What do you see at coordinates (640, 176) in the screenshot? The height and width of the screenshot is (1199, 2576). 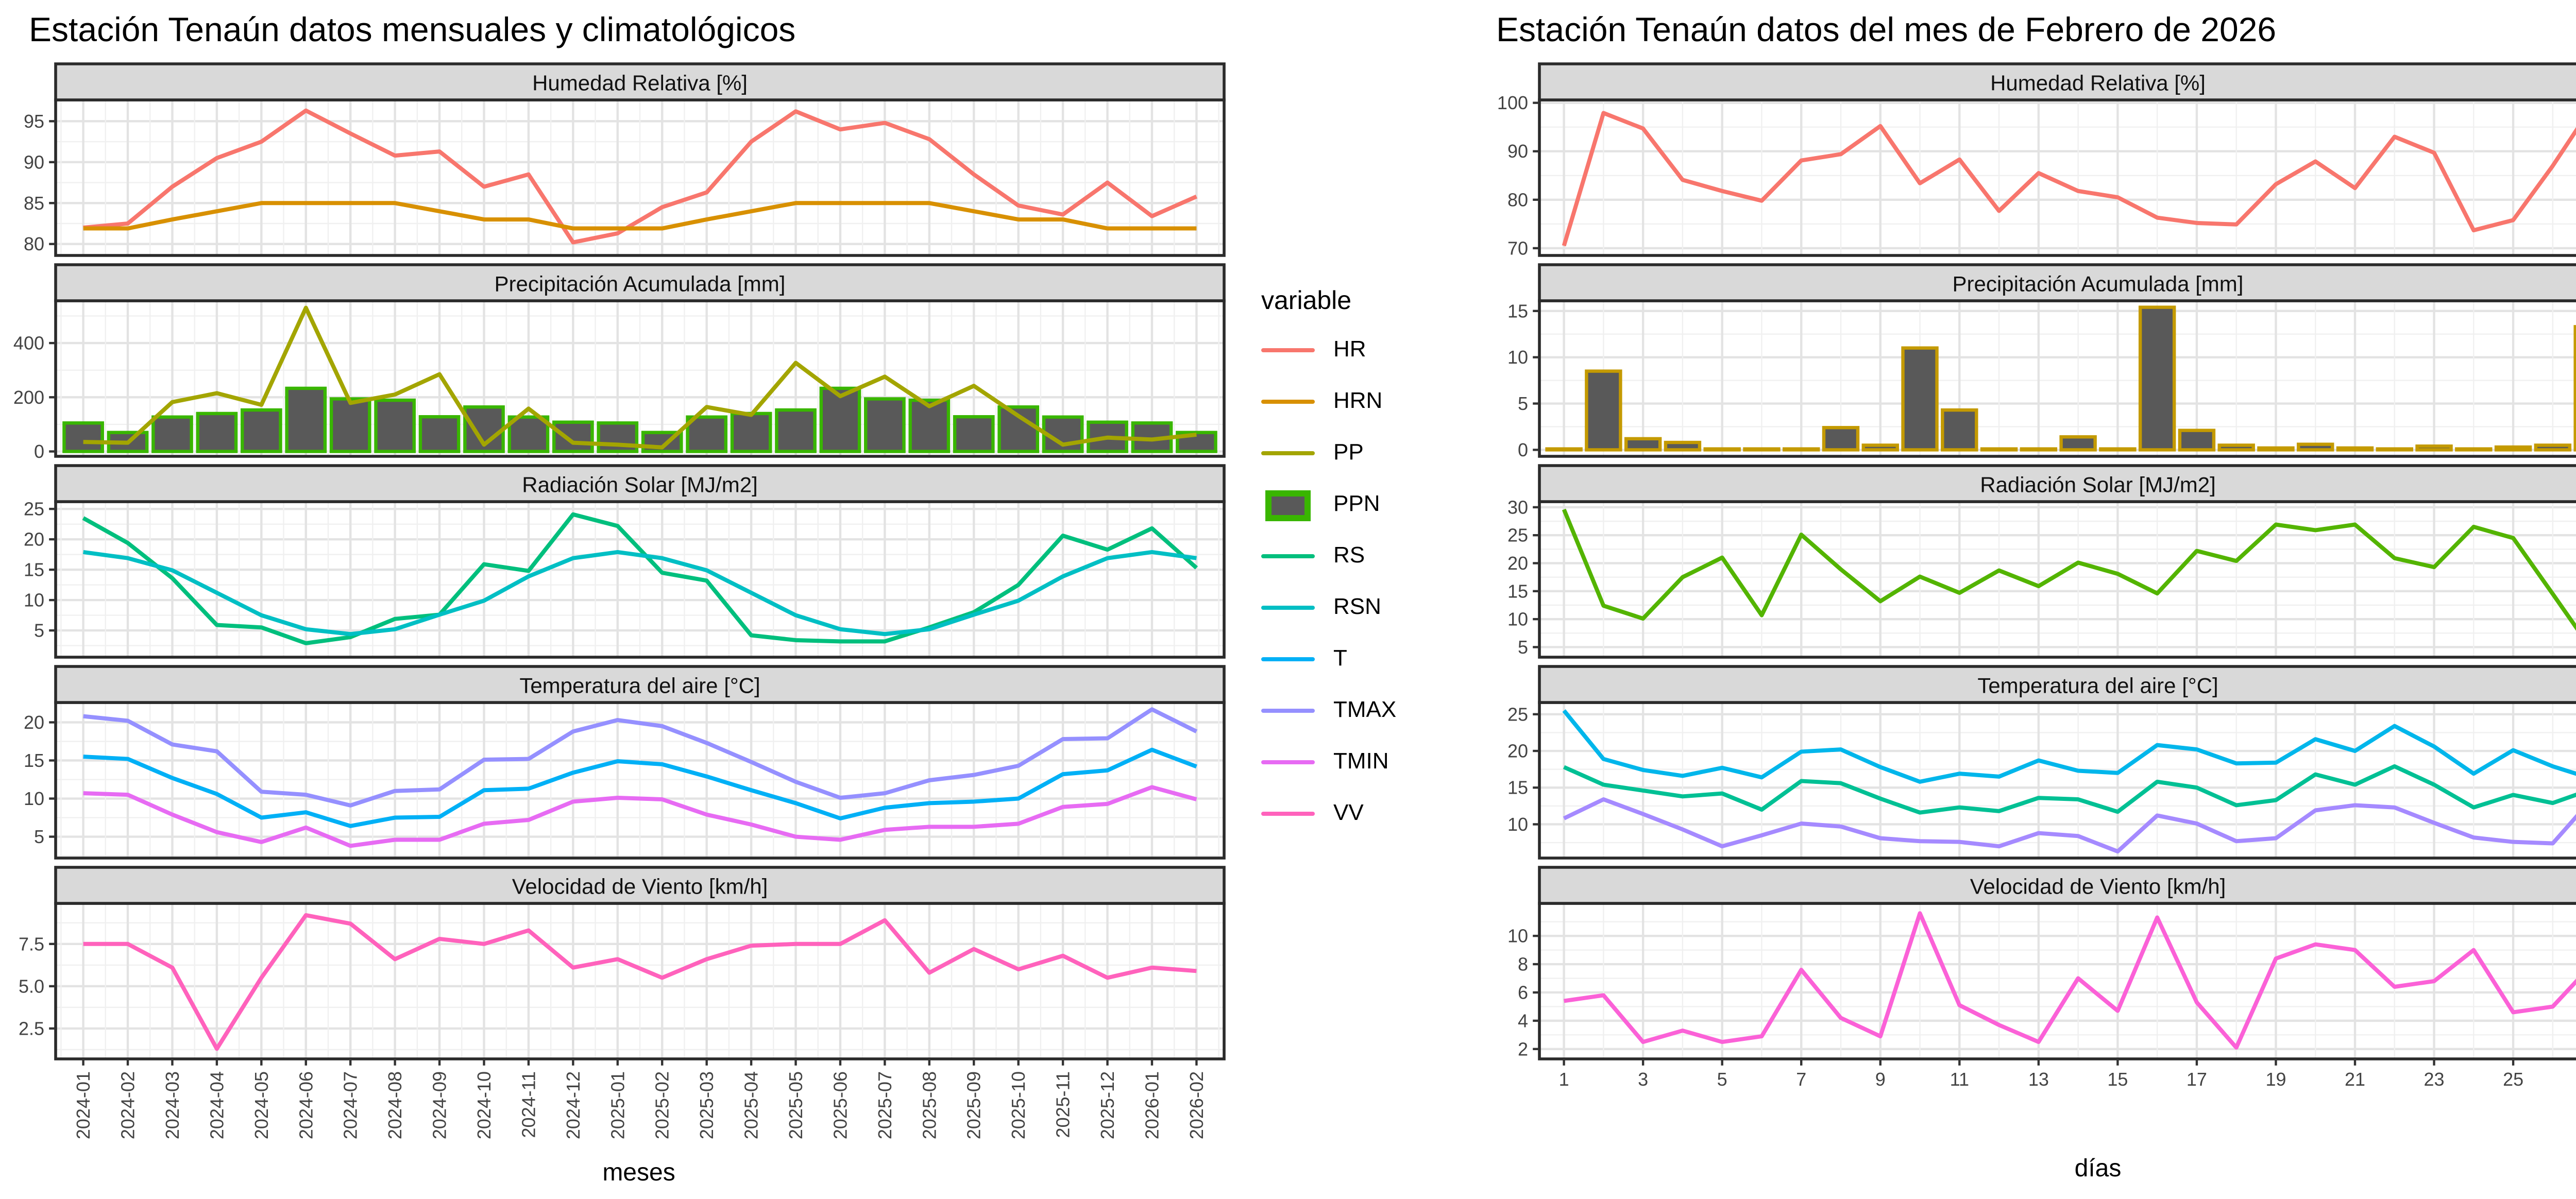 I see `series-HR-line` at bounding box center [640, 176].